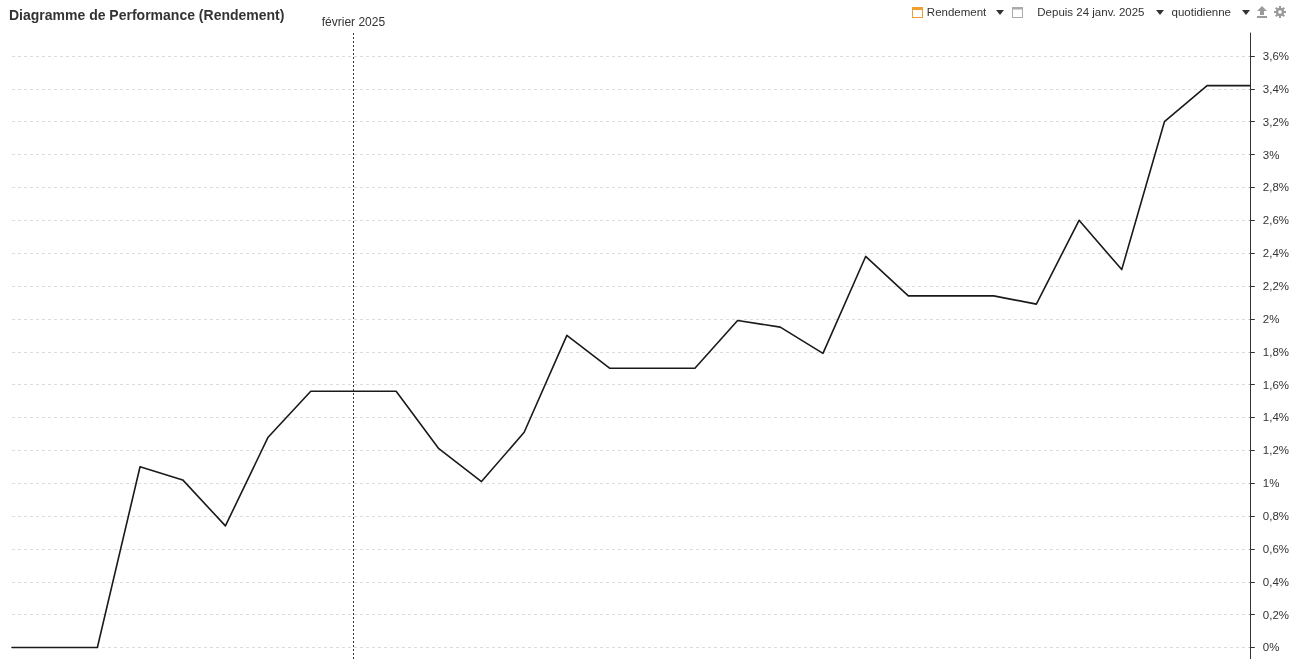  What do you see at coordinates (1276, 581) in the screenshot?
I see `y-tick-label: 0,4%` at bounding box center [1276, 581].